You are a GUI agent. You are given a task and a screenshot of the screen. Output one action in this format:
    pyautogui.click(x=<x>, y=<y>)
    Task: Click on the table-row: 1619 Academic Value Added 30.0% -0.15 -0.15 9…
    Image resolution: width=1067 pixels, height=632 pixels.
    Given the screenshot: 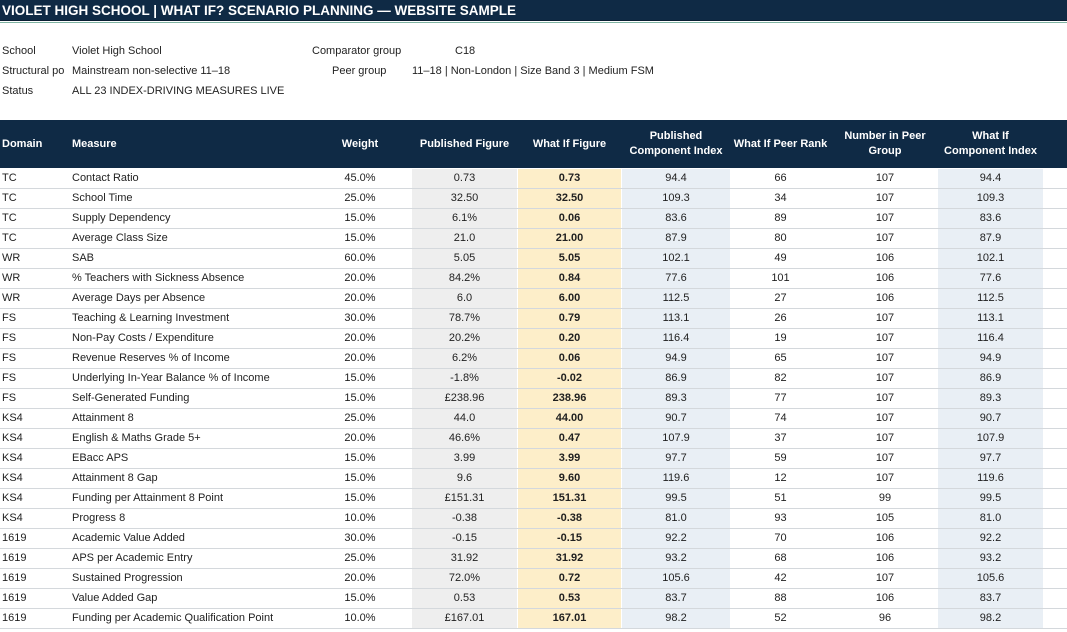 What is the action you would take?
    pyautogui.click(x=533, y=539)
    